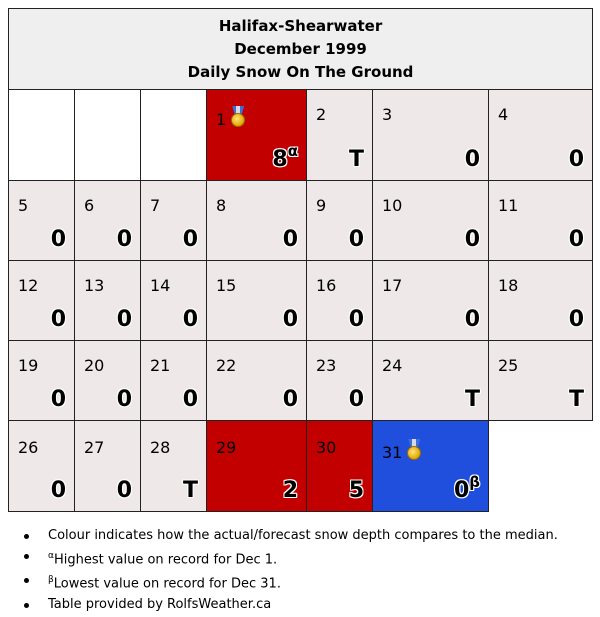 The height and width of the screenshot is (617, 600). Describe the element at coordinates (326, 365) in the screenshot. I see `day-number: 23` at that location.